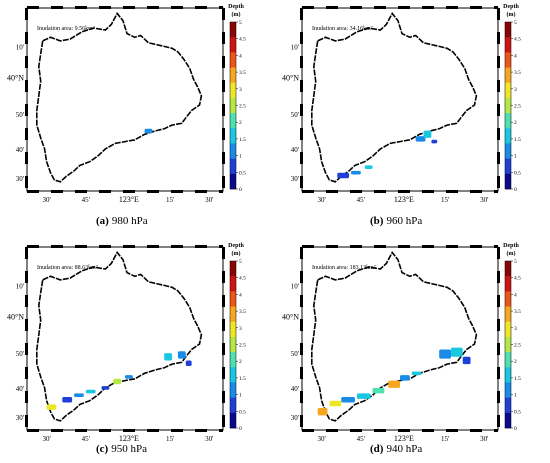 This screenshot has height=463, width=550. Describe the element at coordinates (515, 262) in the screenshot. I see `colorbar-tick-label: 5` at that location.